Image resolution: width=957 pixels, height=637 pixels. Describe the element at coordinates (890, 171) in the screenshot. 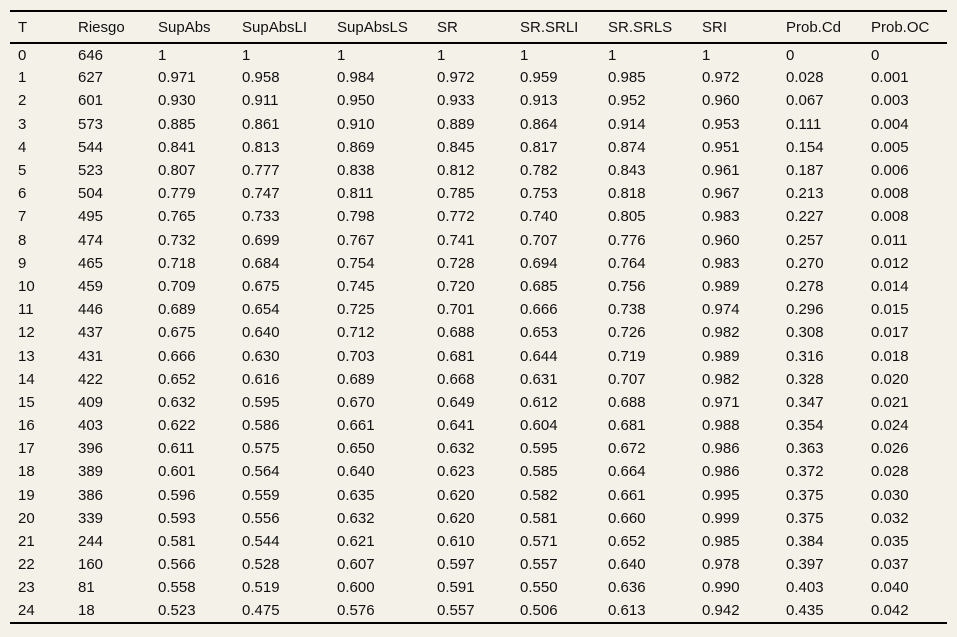

I see `cell-prob-oc: 0.006` at that location.